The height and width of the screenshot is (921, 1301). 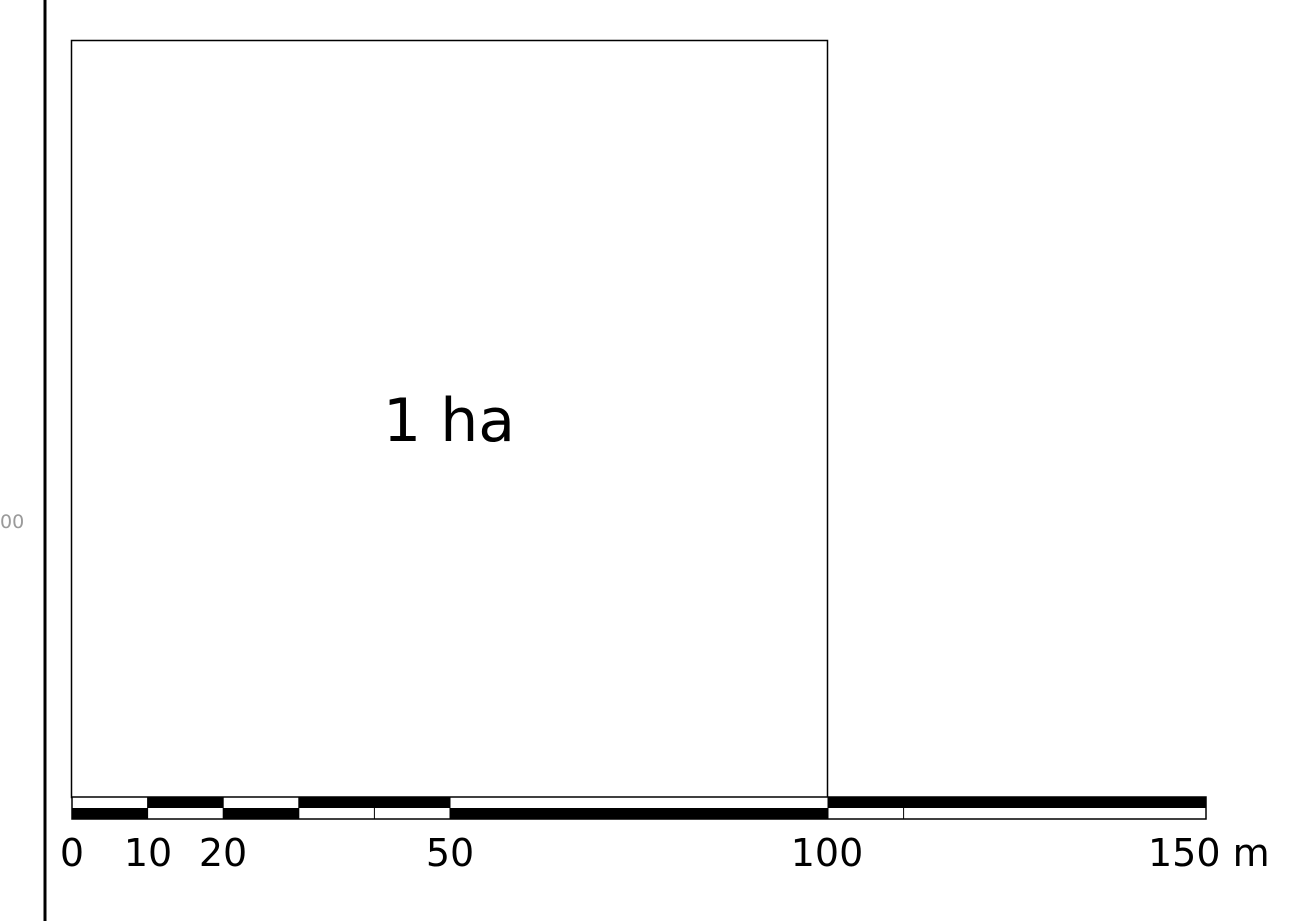 I want to click on scale-segment-0-bottom, so click(x=110, y=813).